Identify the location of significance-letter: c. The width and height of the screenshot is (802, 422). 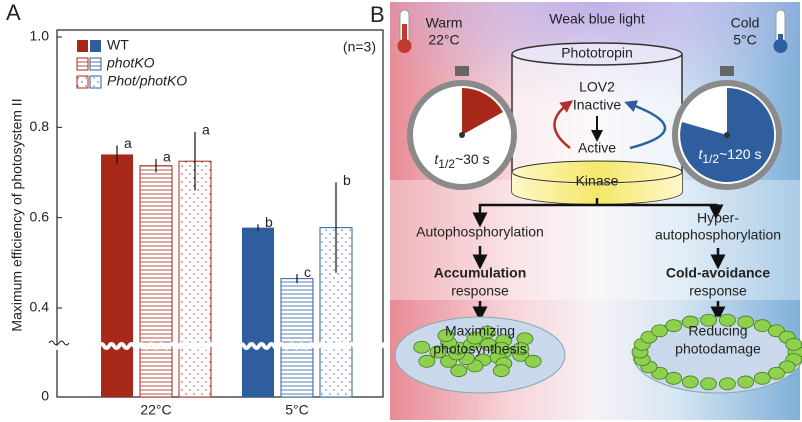
(307, 272).